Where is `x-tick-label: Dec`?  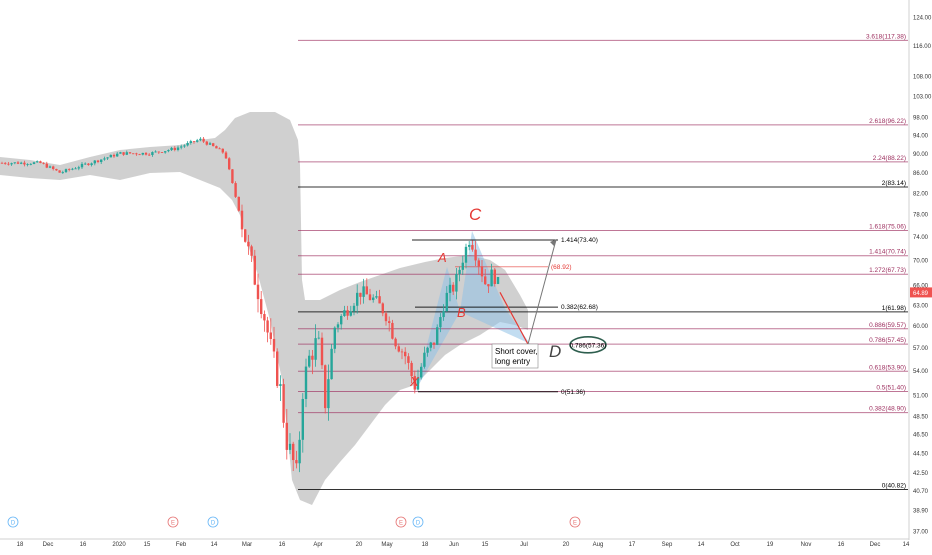 x-tick-label: Dec is located at coordinates (48, 545).